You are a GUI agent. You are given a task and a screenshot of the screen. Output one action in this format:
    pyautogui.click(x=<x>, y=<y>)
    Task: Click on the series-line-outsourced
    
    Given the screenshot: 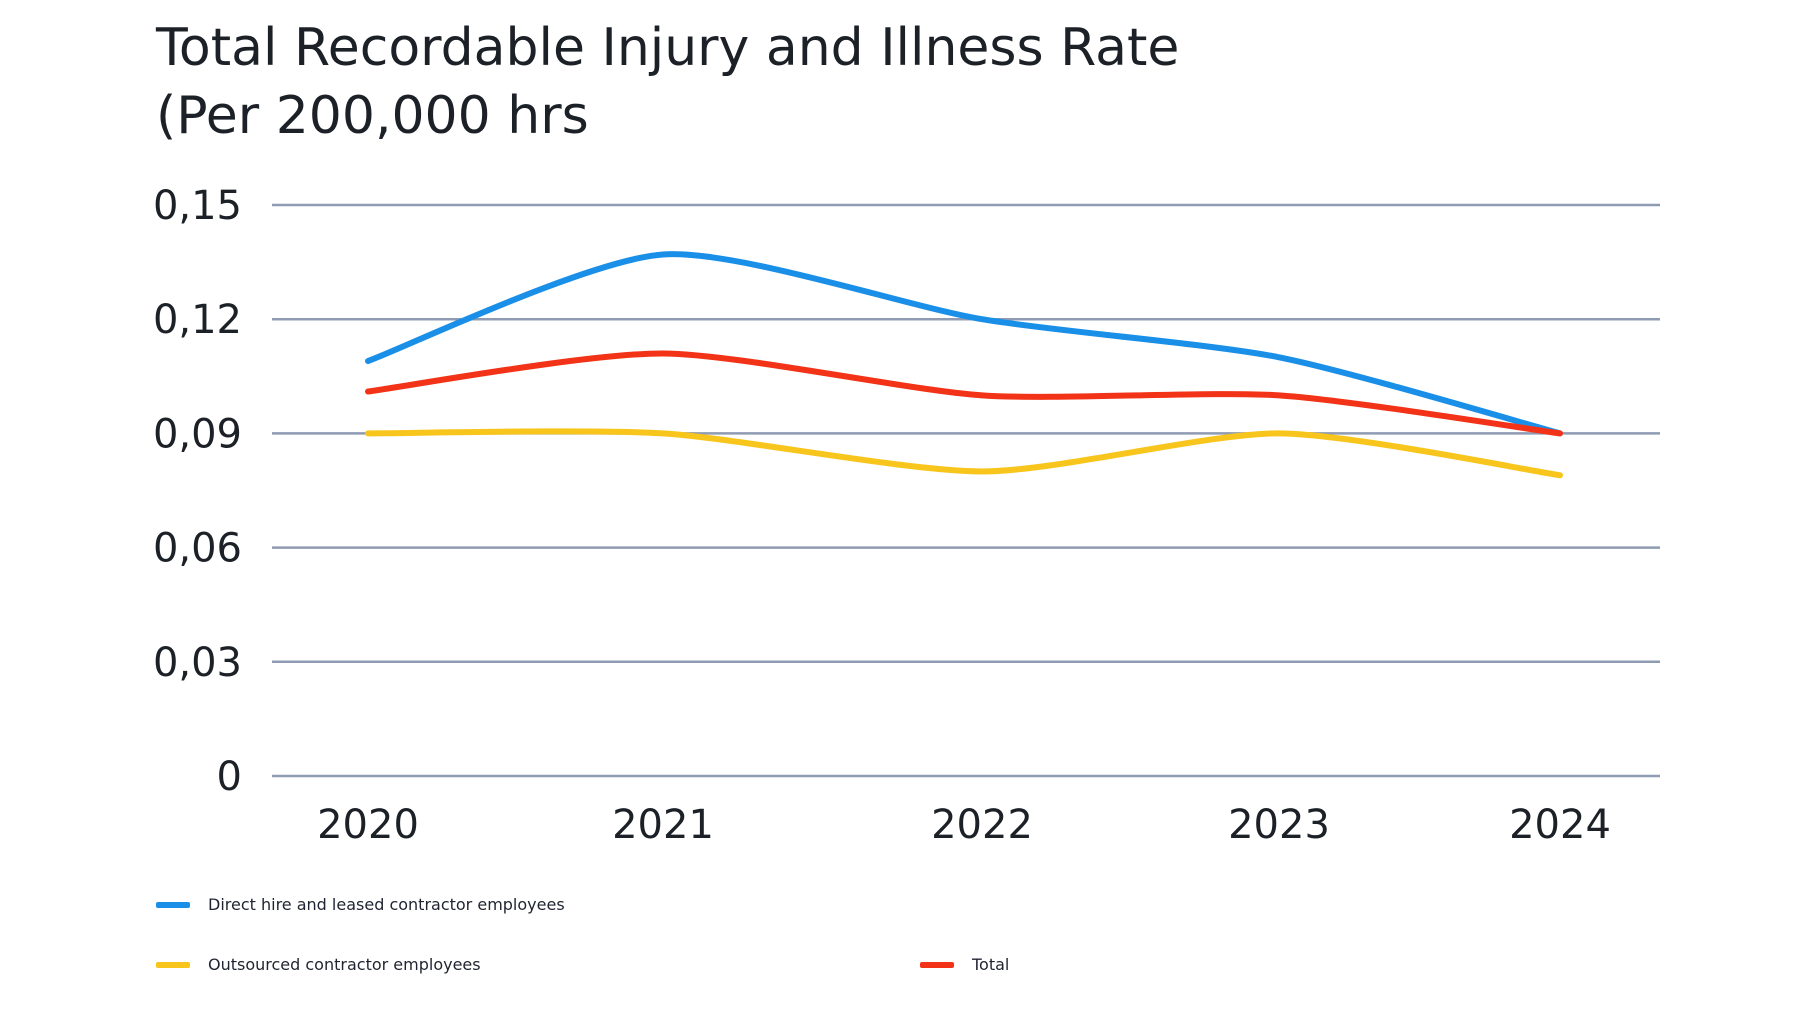 What is the action you would take?
    pyautogui.click(x=964, y=453)
    